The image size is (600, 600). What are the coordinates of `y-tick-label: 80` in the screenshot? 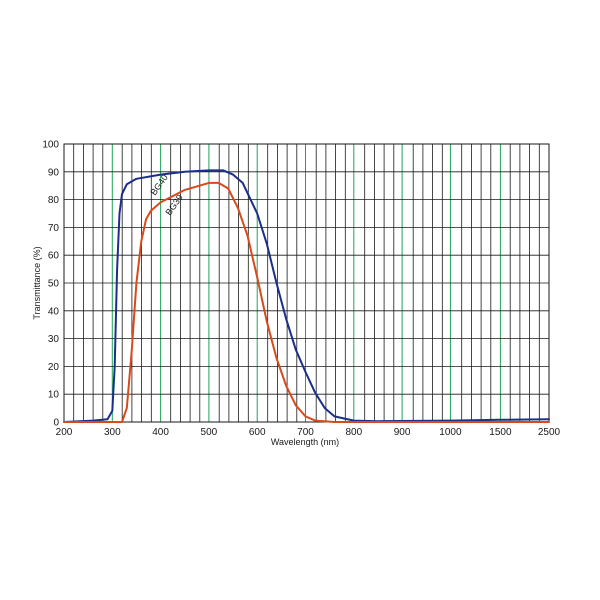 It's located at (54, 200).